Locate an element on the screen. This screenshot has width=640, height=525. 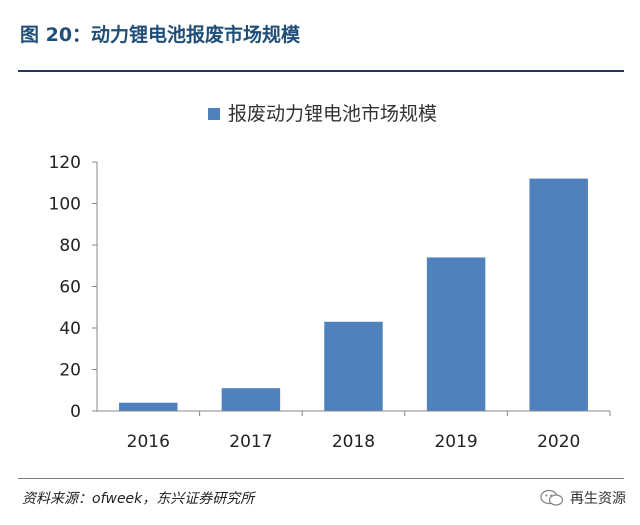
figure-title: 图 20：动力锂电池报废市场规模 is located at coordinates (160, 35).